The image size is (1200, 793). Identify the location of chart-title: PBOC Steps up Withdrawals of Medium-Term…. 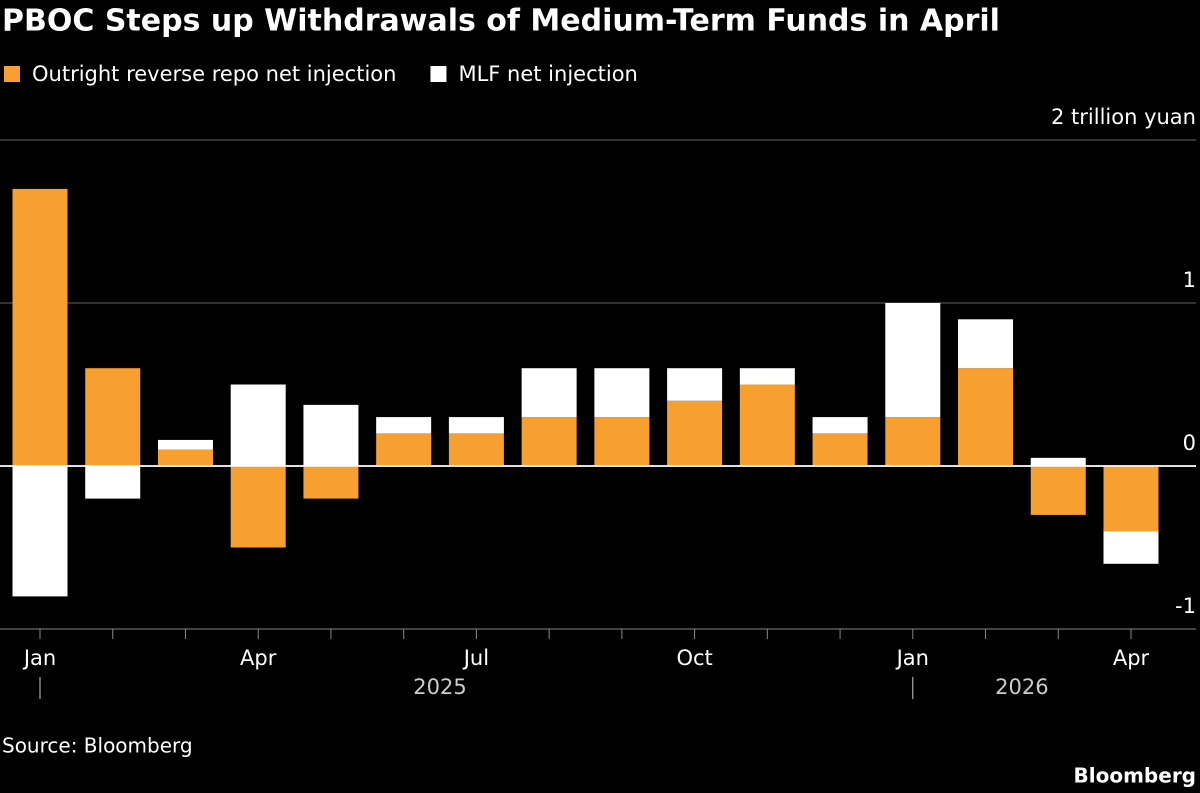
(501, 21).